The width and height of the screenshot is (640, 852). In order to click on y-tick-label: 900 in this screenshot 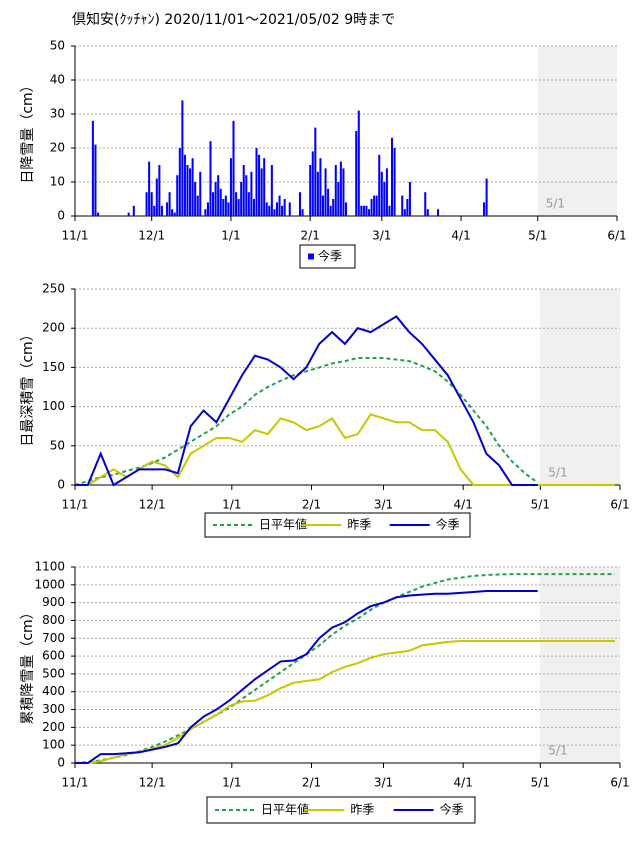, I will do `click(53, 602)`.